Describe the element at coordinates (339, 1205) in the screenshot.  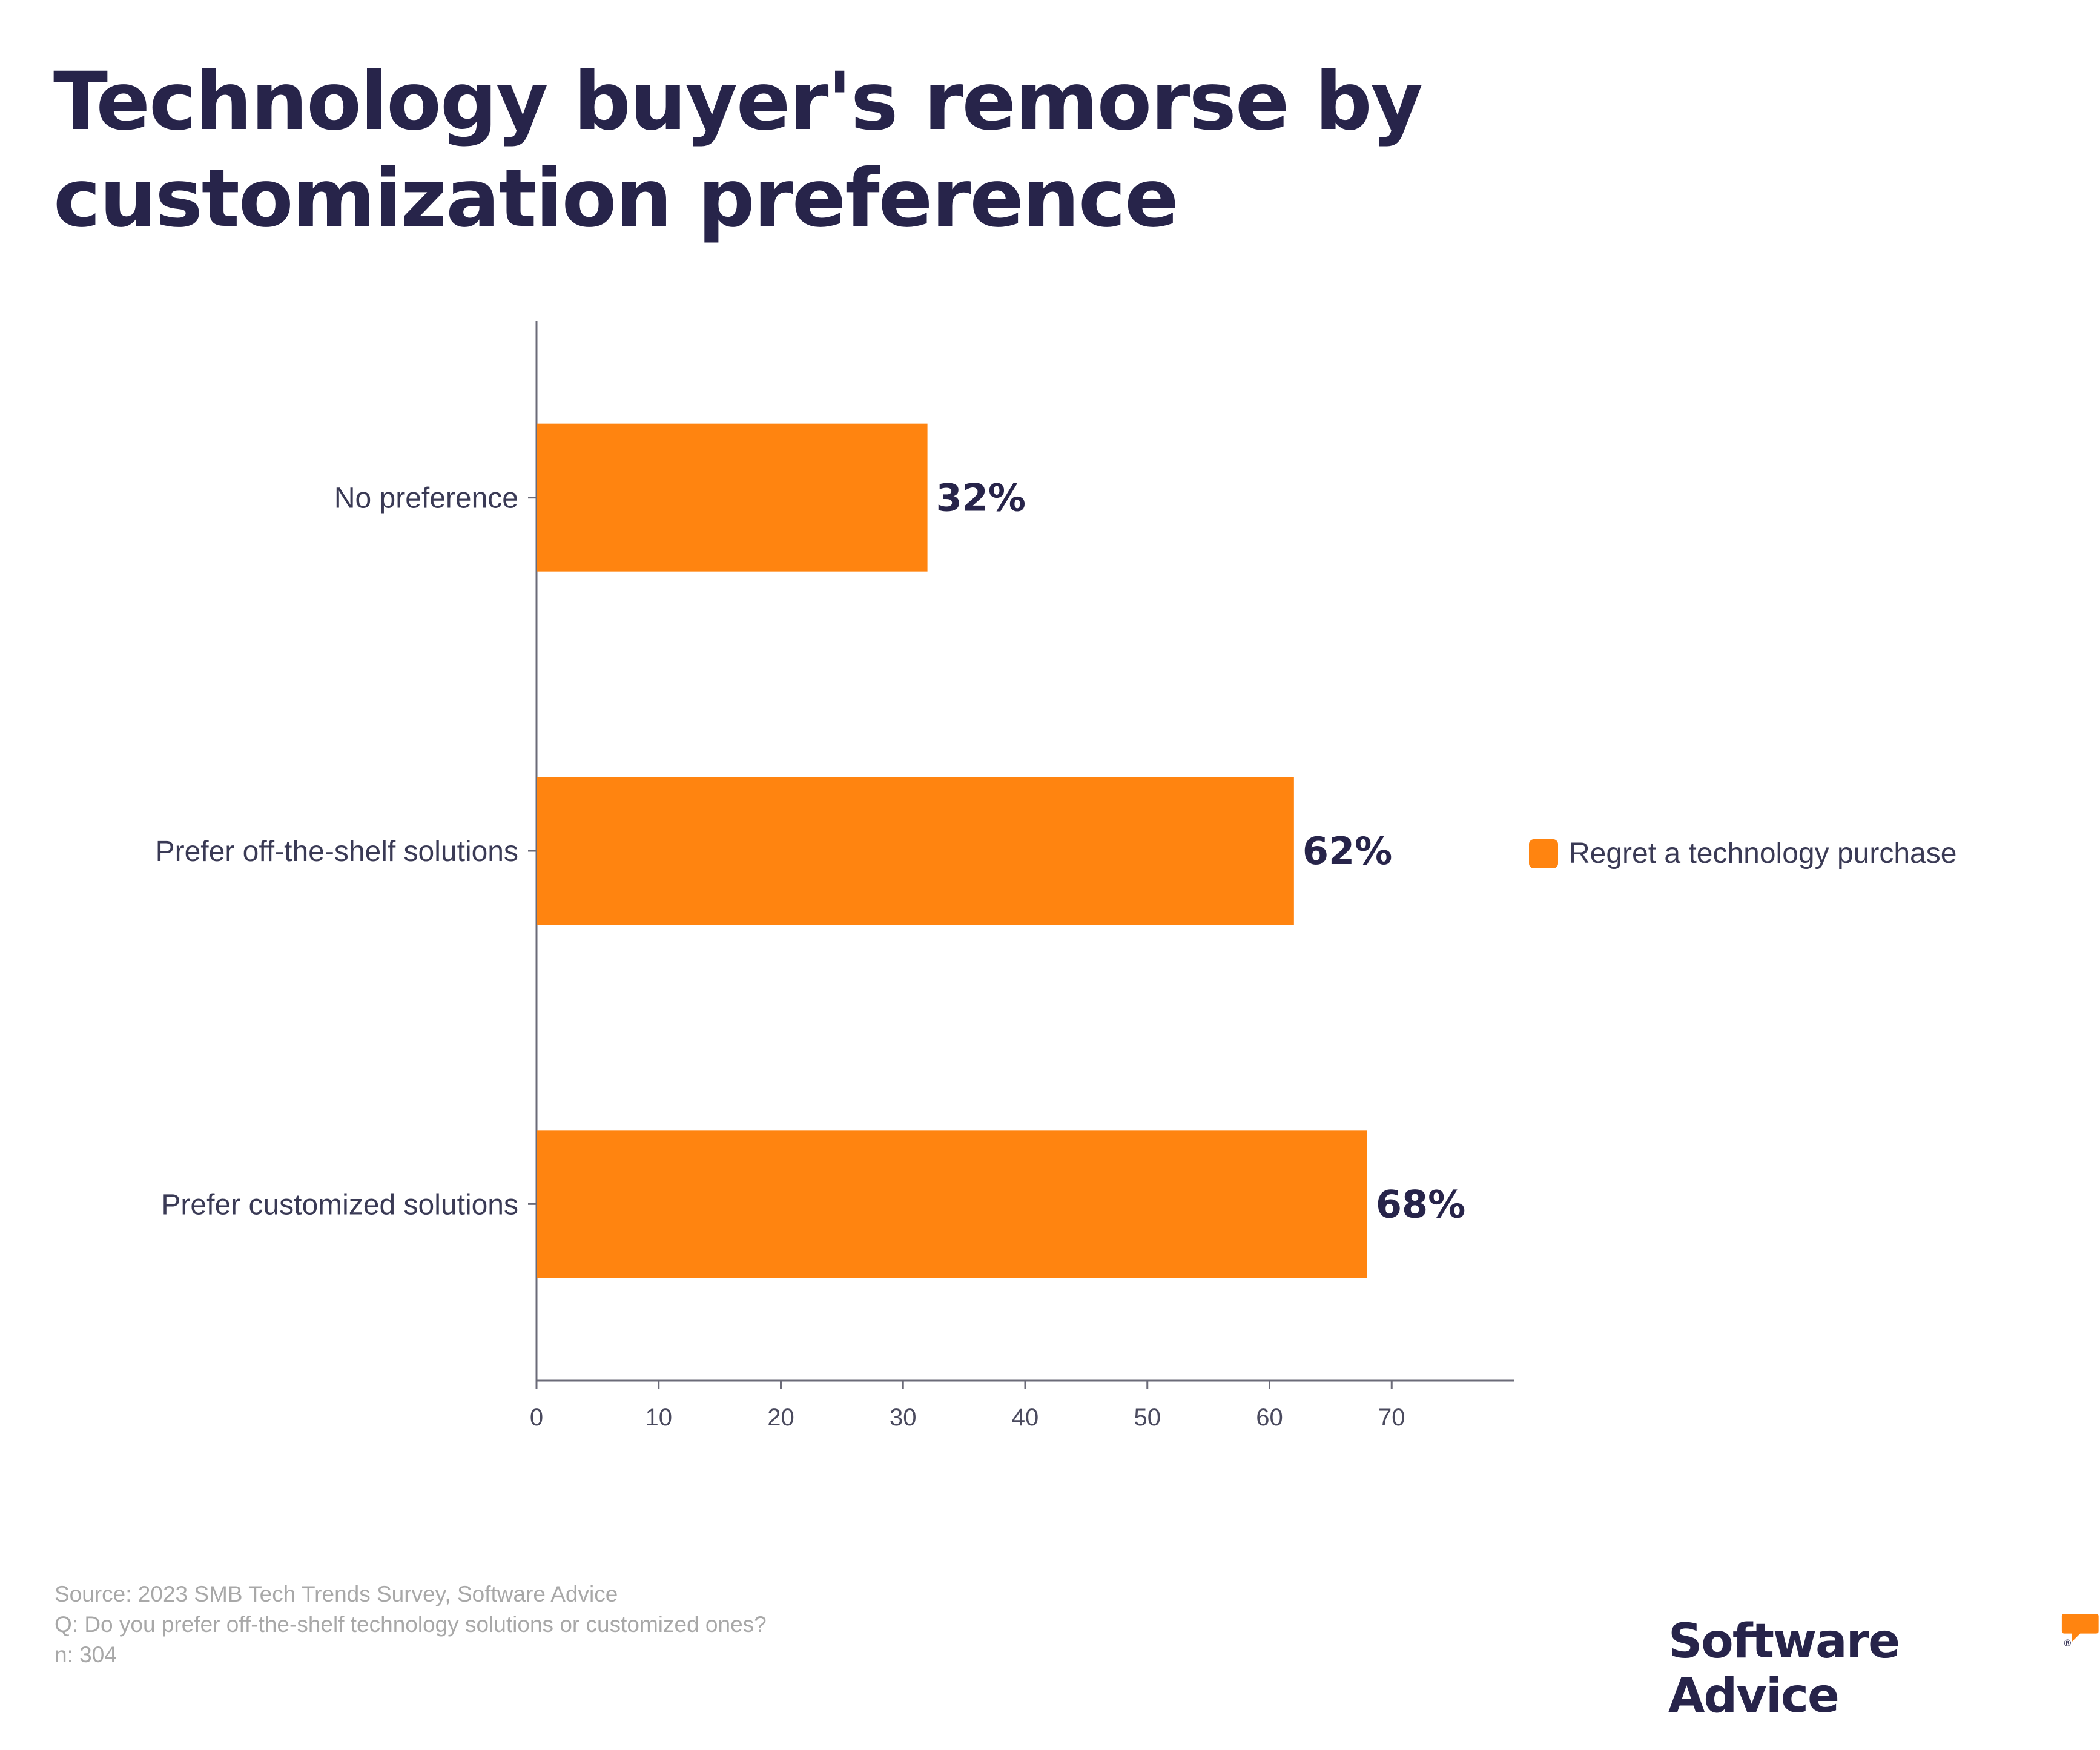
I see `category-label: Prefer customized solutions` at that location.